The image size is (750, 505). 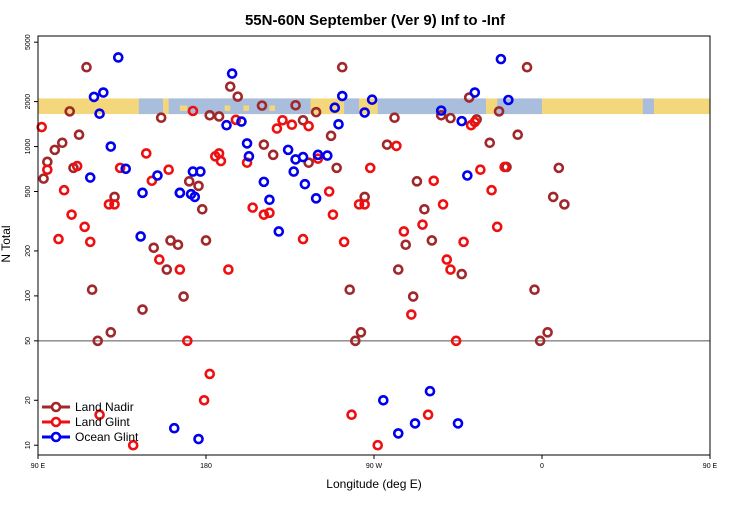 I want to click on legend-item: Land Glint, so click(x=86, y=422).